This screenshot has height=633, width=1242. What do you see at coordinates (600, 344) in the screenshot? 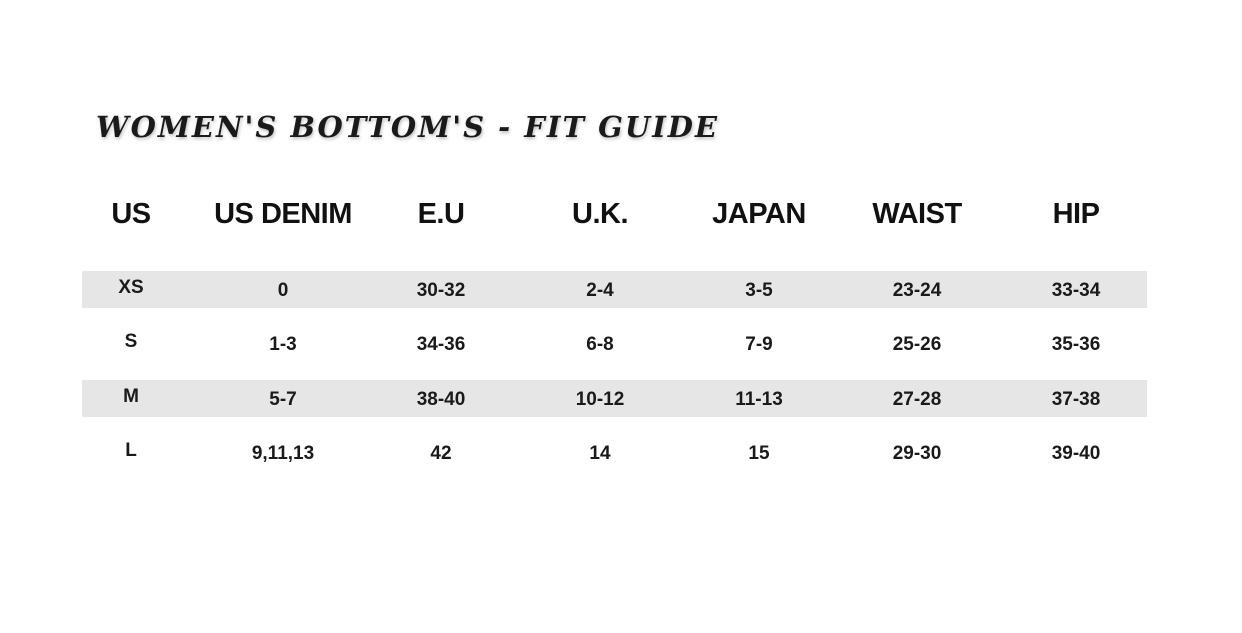
I see `table-cell: 6-8` at bounding box center [600, 344].